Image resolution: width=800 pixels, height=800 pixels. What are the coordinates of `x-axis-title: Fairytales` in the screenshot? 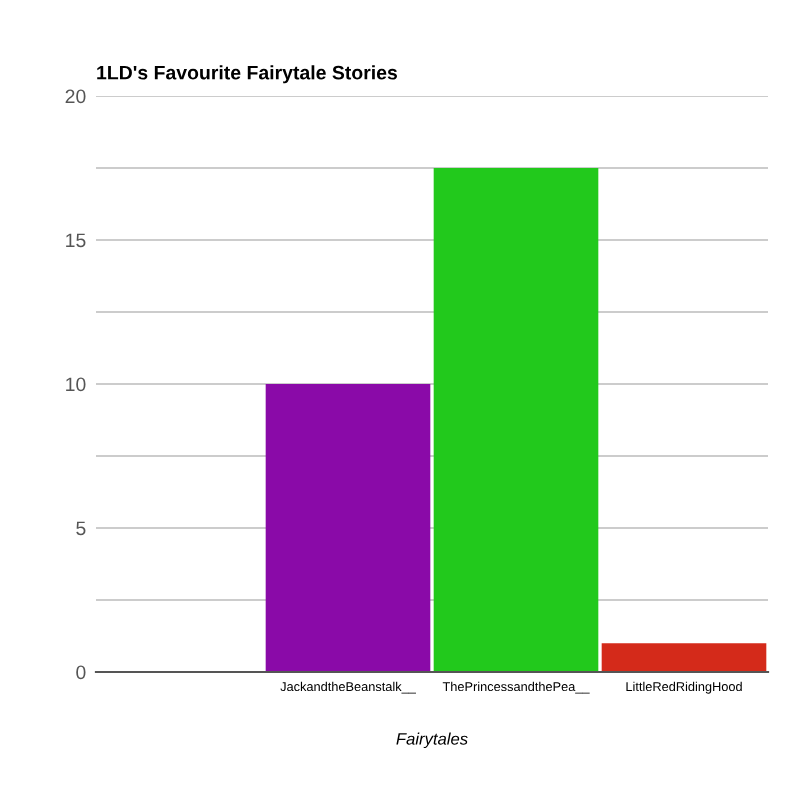 It's located at (432, 740).